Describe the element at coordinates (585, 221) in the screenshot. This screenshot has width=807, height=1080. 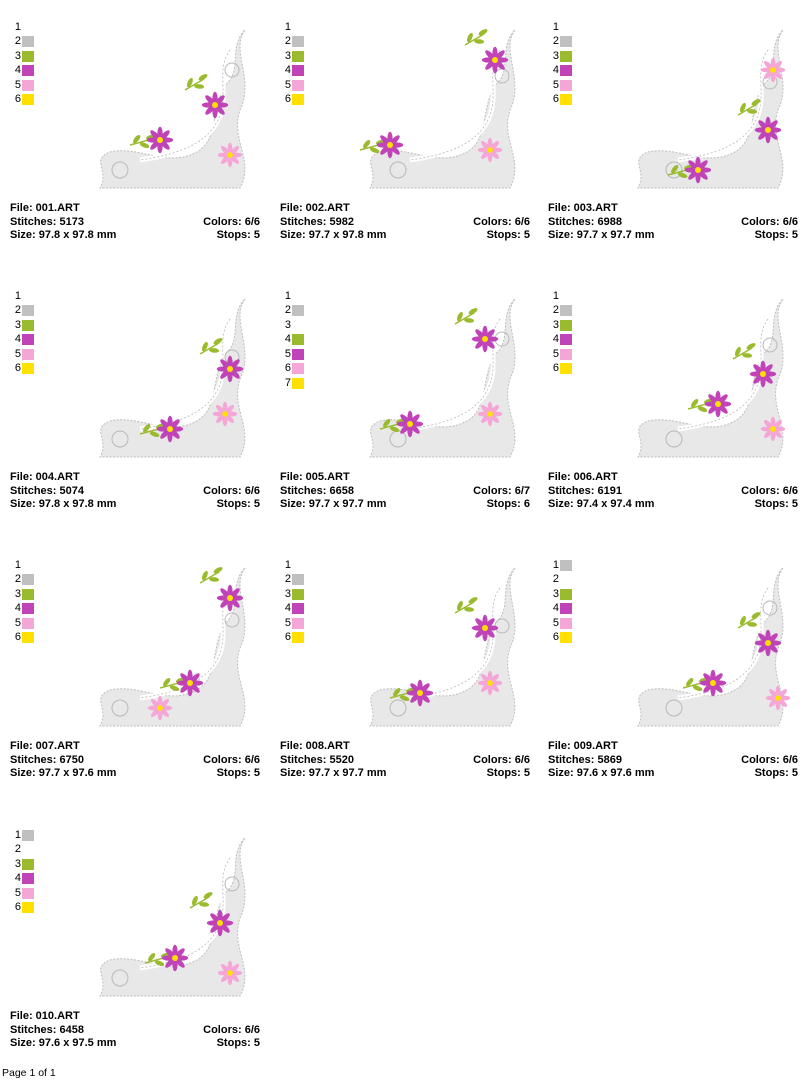
I see `stitch-count: Stitches: 6988` at that location.